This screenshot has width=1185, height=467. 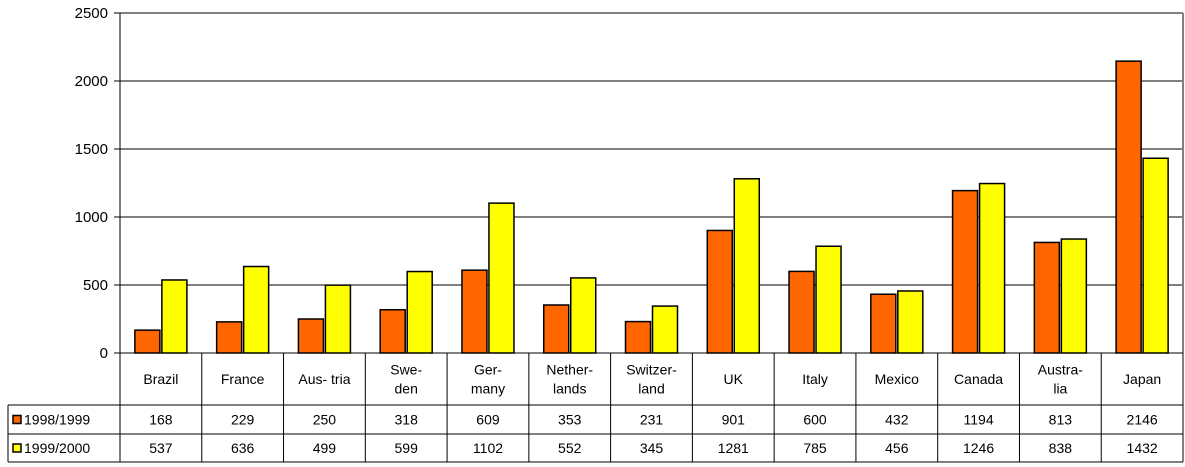 What do you see at coordinates (651, 389) in the screenshot?
I see `category-label-7-line-2: land` at bounding box center [651, 389].